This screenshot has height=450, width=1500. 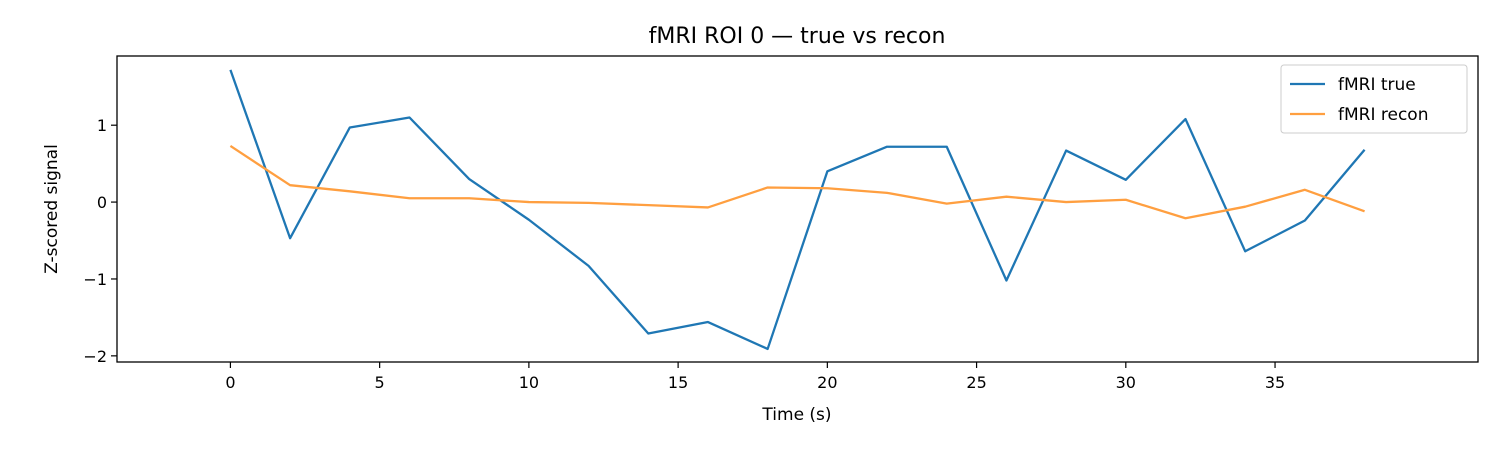 I want to click on legend: fMRI true fMRI recon, so click(x=1374, y=99).